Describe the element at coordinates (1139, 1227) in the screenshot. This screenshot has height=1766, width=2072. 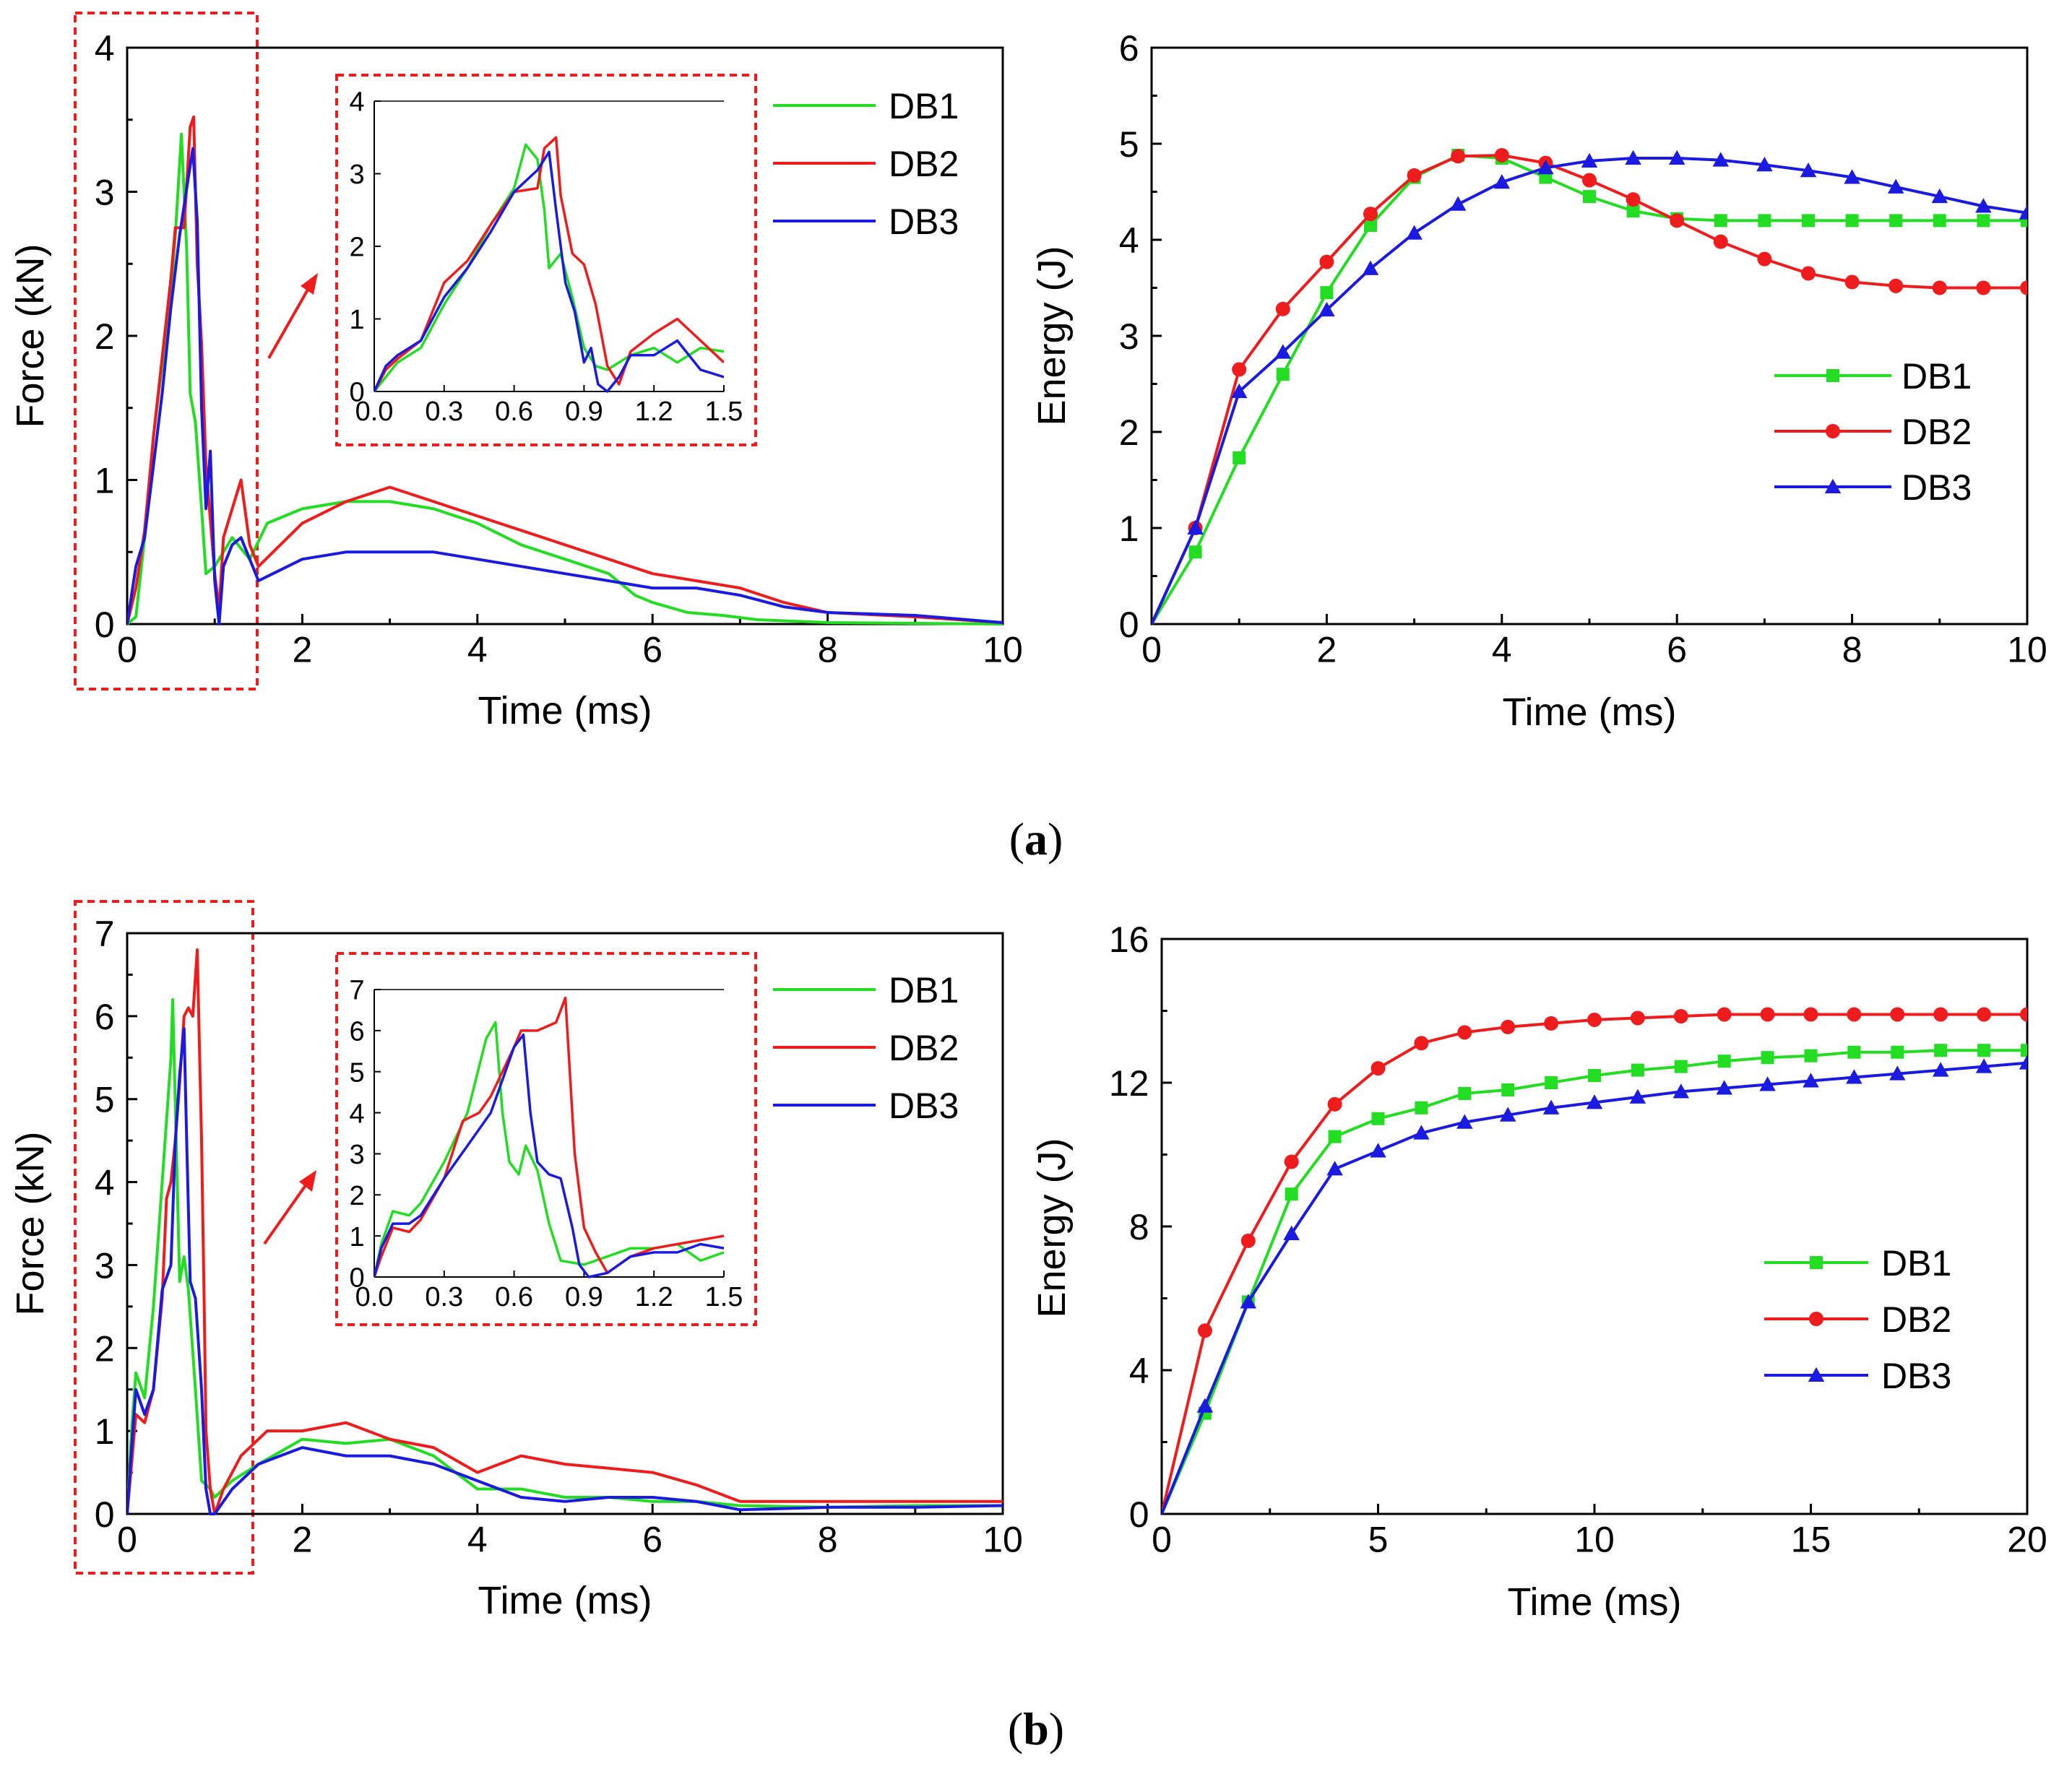
I see `y-tick-label: 8` at that location.